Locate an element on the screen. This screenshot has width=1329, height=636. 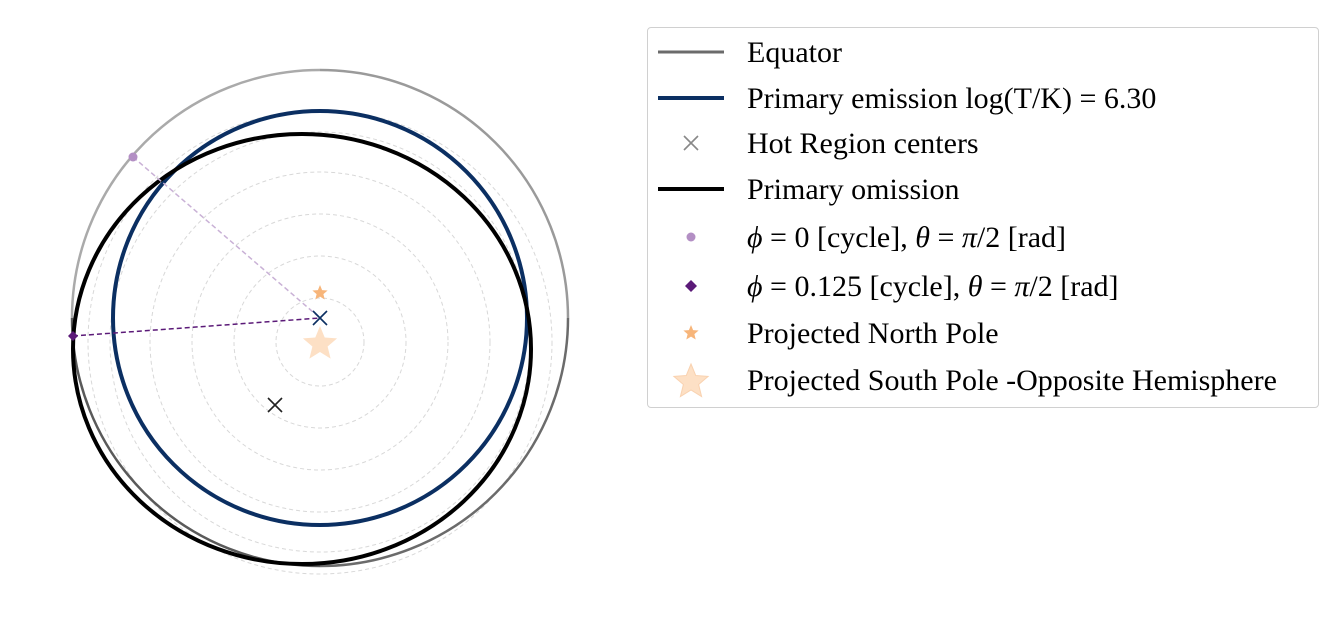
north-pole-star-icon is located at coordinates (691, 332).